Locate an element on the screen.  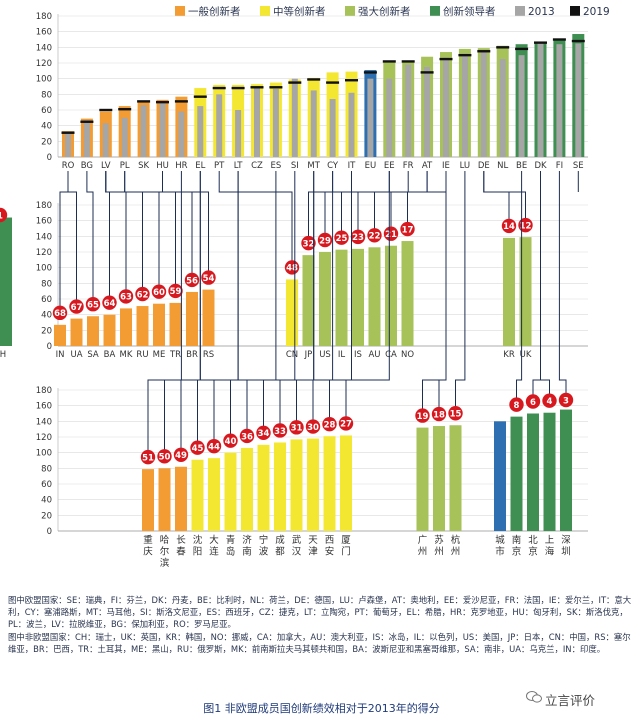
marker-2019-DK is located at coordinates (540, 42).